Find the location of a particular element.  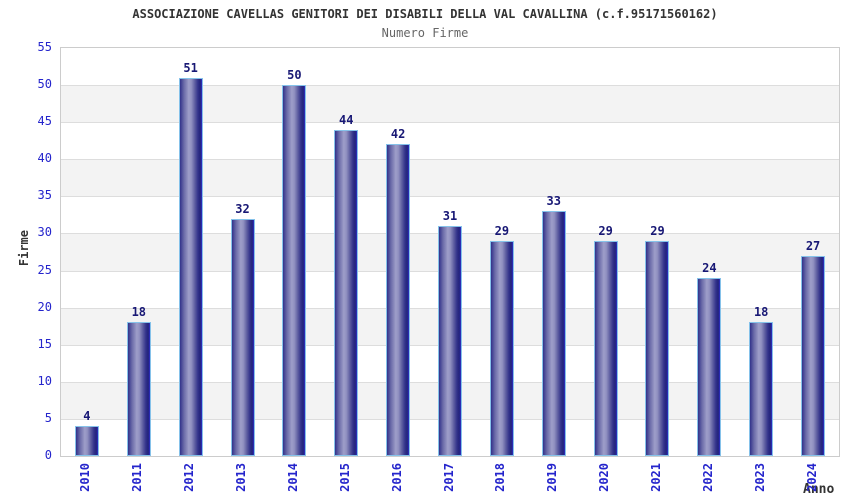

y-tick-label: 50 is located at coordinates (44, 84).